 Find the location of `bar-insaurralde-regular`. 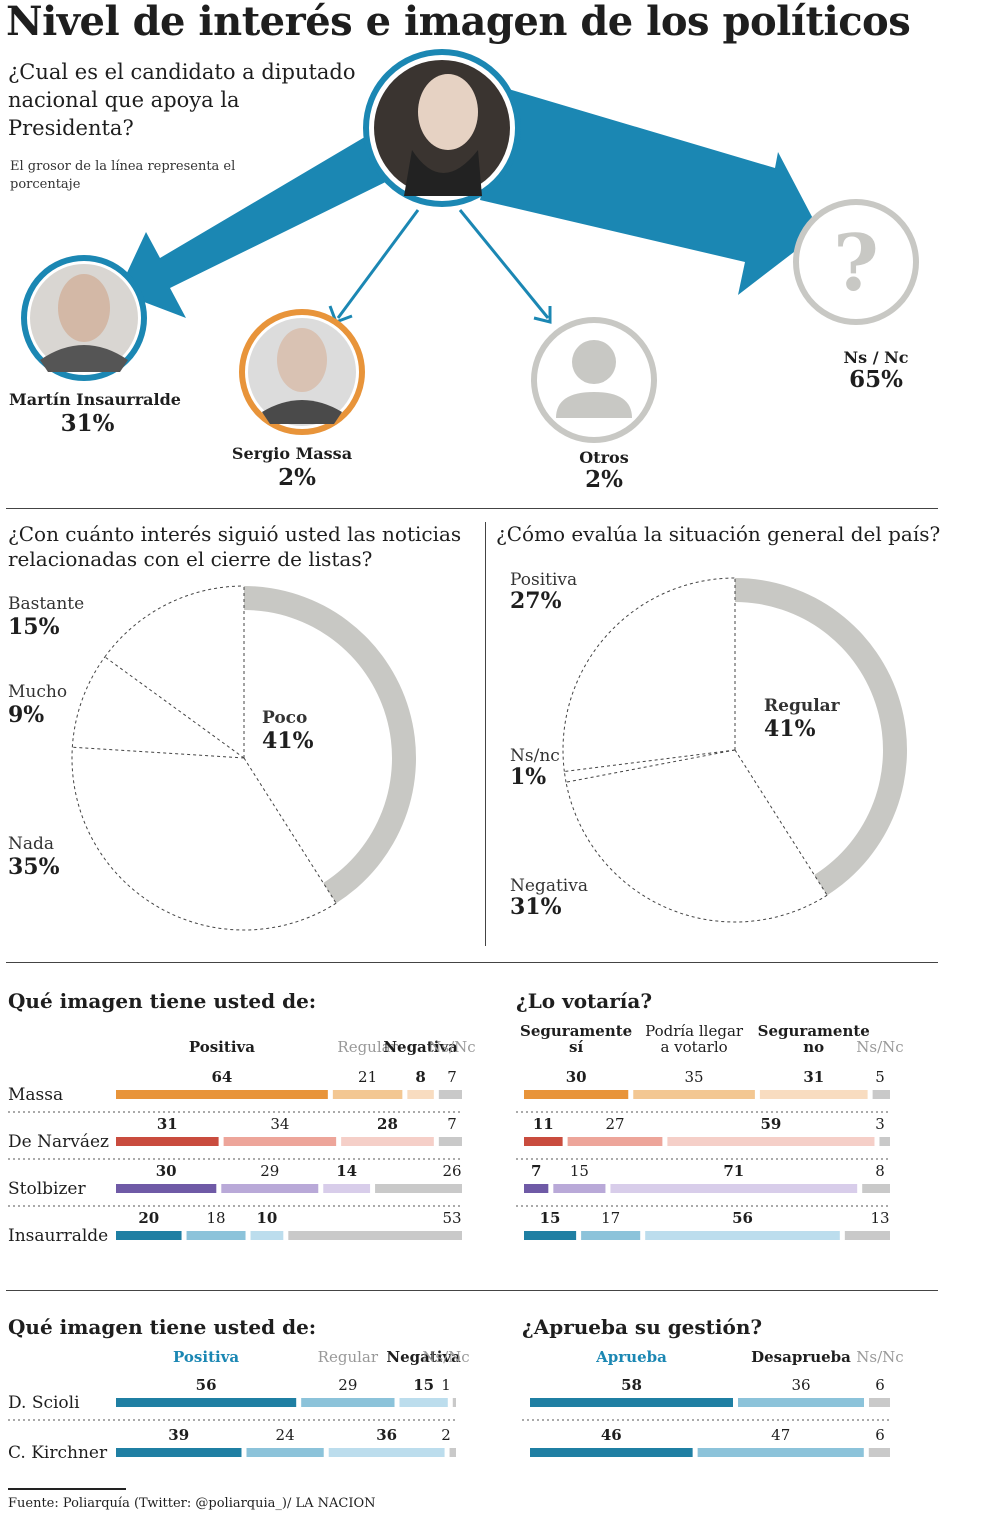

bar-insaurralde-regular is located at coordinates (216, 1235).